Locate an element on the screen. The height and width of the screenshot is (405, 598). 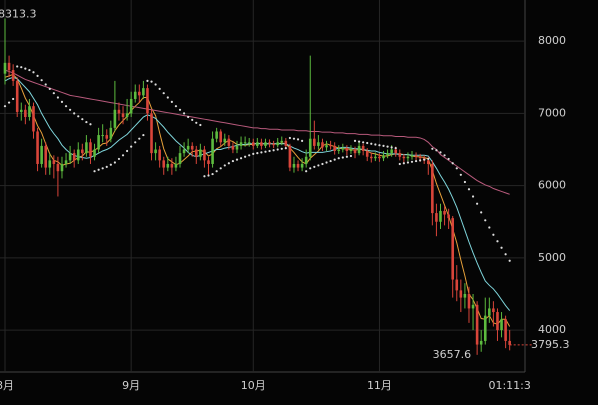
y-tick-label: 4000 is located at coordinates (552, 329).